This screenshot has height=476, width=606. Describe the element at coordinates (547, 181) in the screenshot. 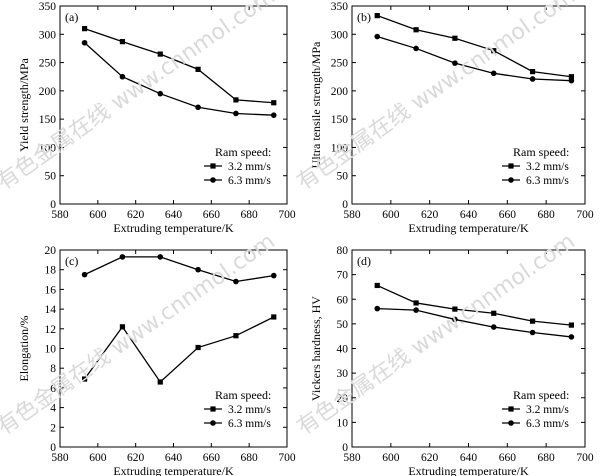

I see `legend-entry: 6.3 mm/s` at that location.